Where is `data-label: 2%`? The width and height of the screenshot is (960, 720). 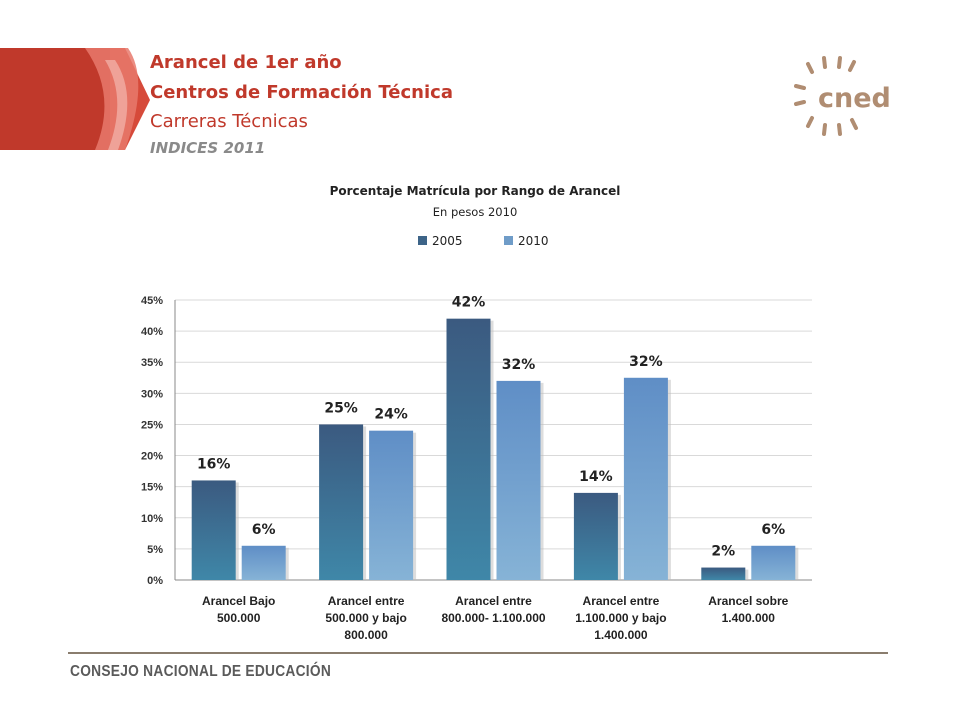
data-label: 2% is located at coordinates (723, 552).